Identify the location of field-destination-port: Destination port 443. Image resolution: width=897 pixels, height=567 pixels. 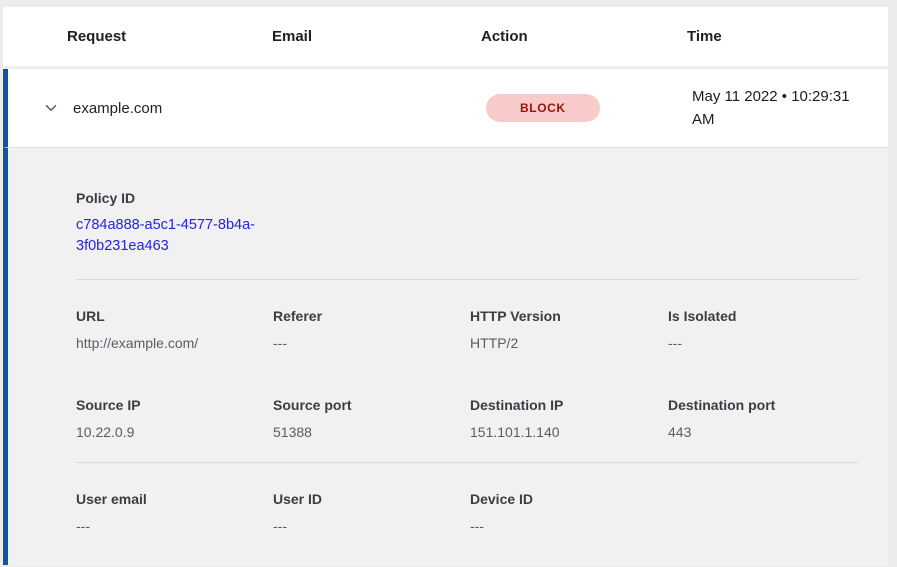
(722, 418).